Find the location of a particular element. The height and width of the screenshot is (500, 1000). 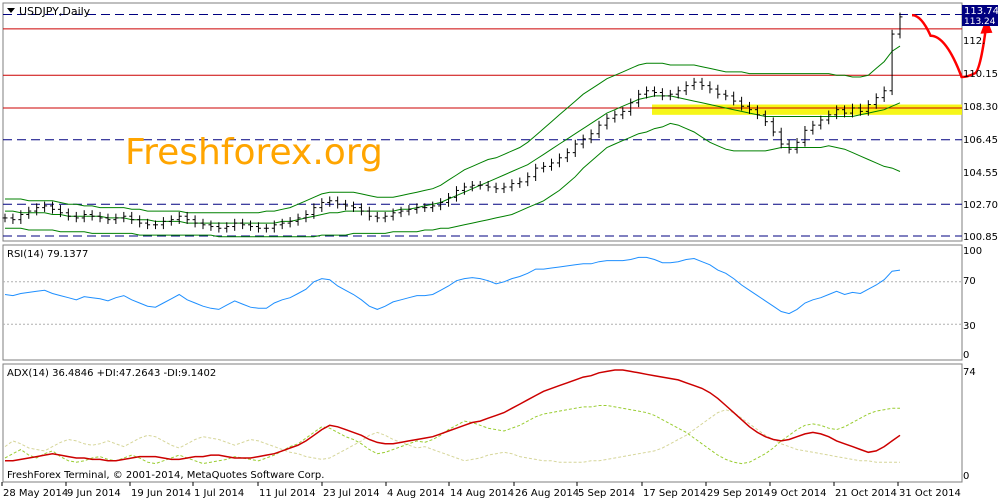

chart-menu-icon is located at coordinates (11, 10).